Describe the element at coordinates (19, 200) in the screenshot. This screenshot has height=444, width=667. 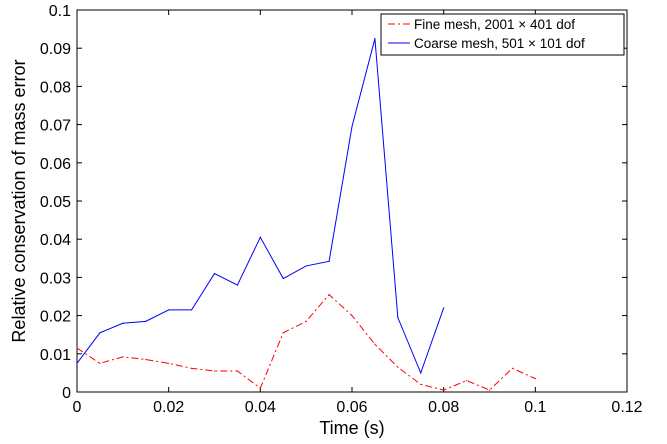
I see `y-axis-label: Relative conservation of mass error` at that location.